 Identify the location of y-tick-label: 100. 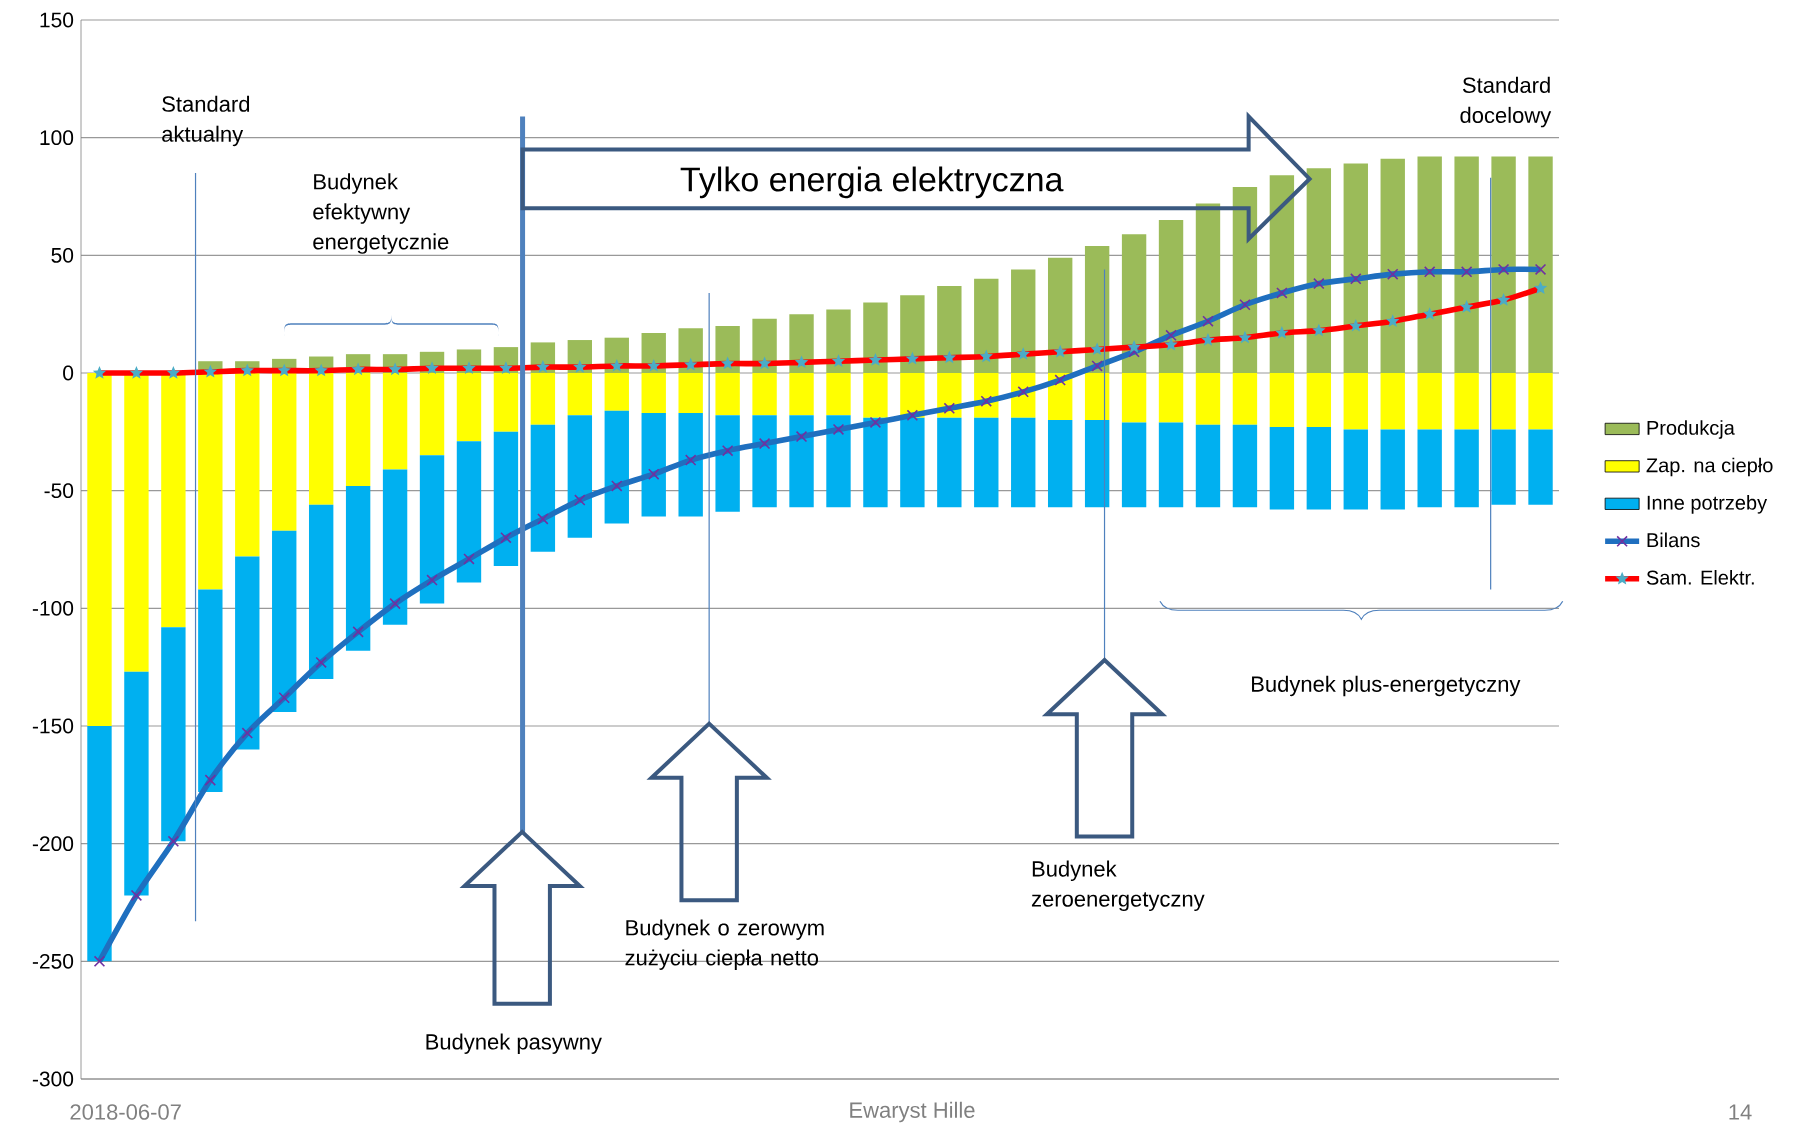
(57, 138).